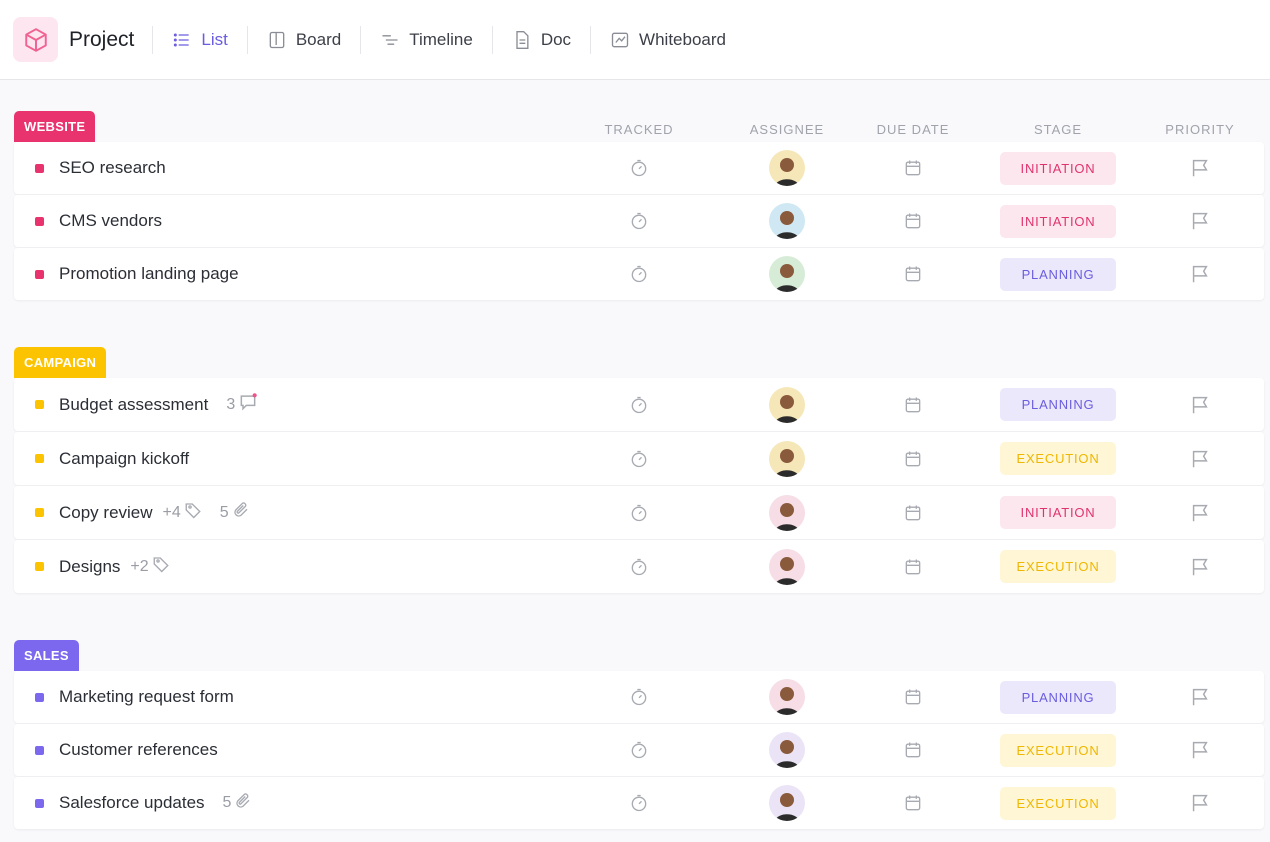  I want to click on task-row: Campaign kickoff EXECUTION, so click(639, 458).